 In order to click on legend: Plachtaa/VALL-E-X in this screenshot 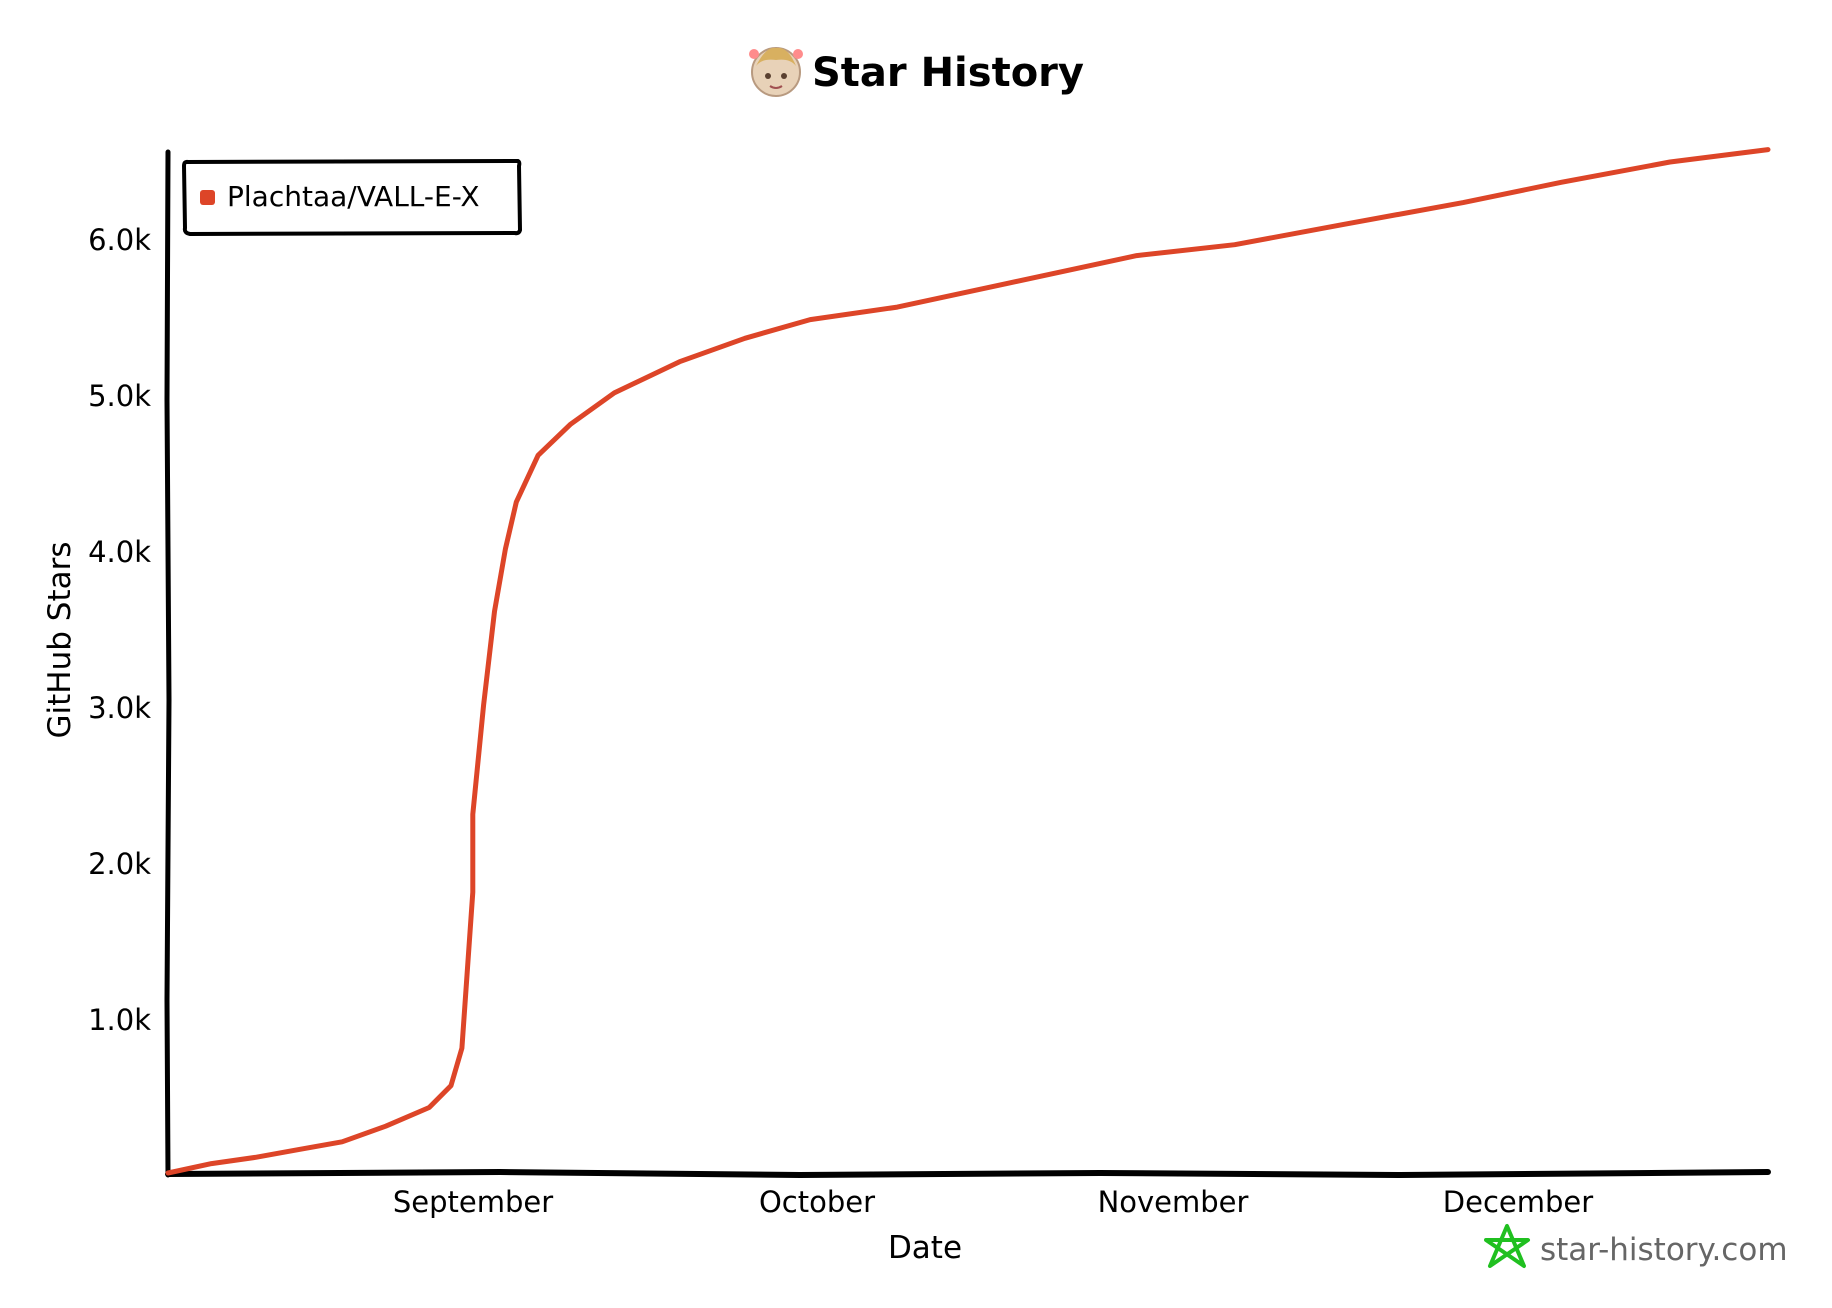, I will do `click(352, 197)`.